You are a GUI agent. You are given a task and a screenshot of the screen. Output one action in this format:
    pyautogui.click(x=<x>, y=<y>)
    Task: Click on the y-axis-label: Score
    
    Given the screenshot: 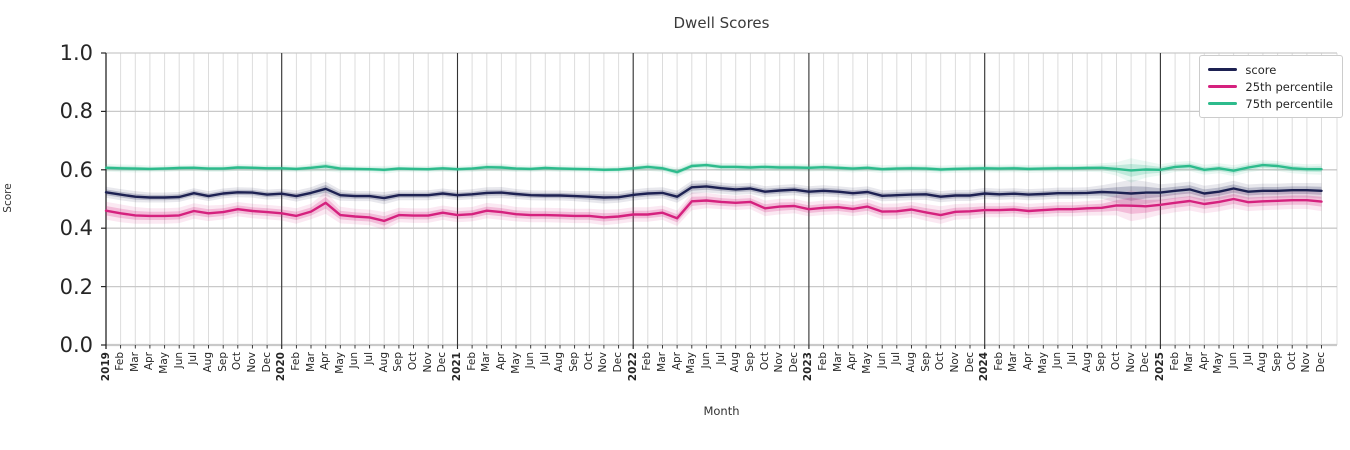 What is the action you would take?
    pyautogui.click(x=8, y=198)
    